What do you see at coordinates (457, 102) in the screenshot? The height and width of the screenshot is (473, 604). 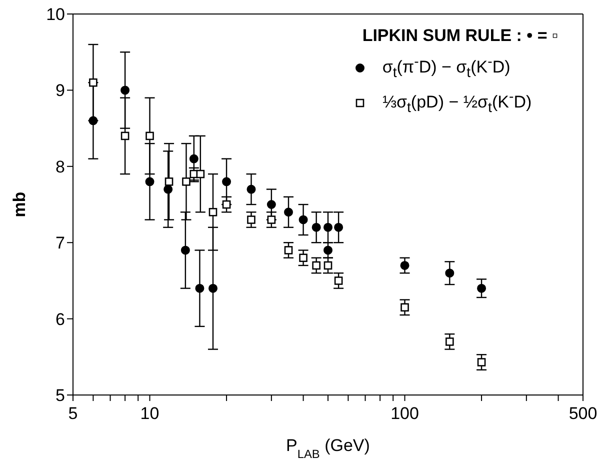 I see `legend-label: ⅓σ$_{t}$(pD) − ½σ$_{t}$(K$^{-}$D)` at bounding box center [457, 102].